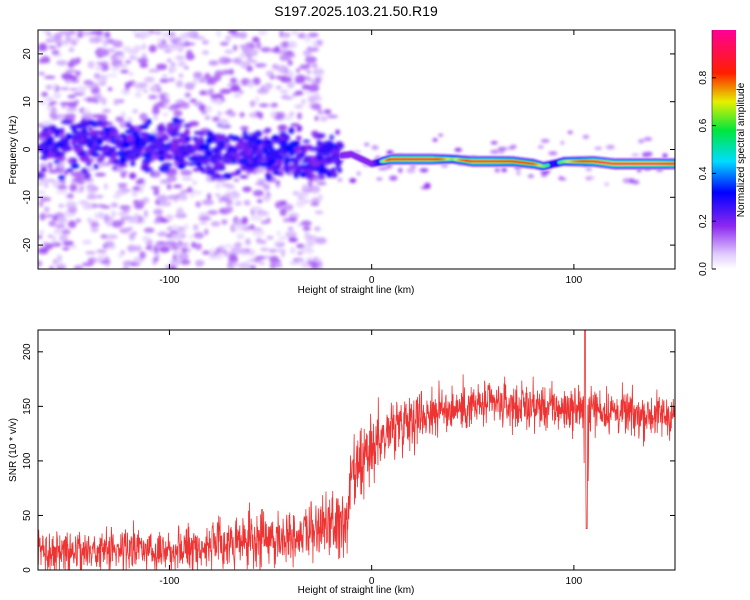  Describe the element at coordinates (703, 173) in the screenshot. I see `colorbar-tick-label: 0.4` at that location.